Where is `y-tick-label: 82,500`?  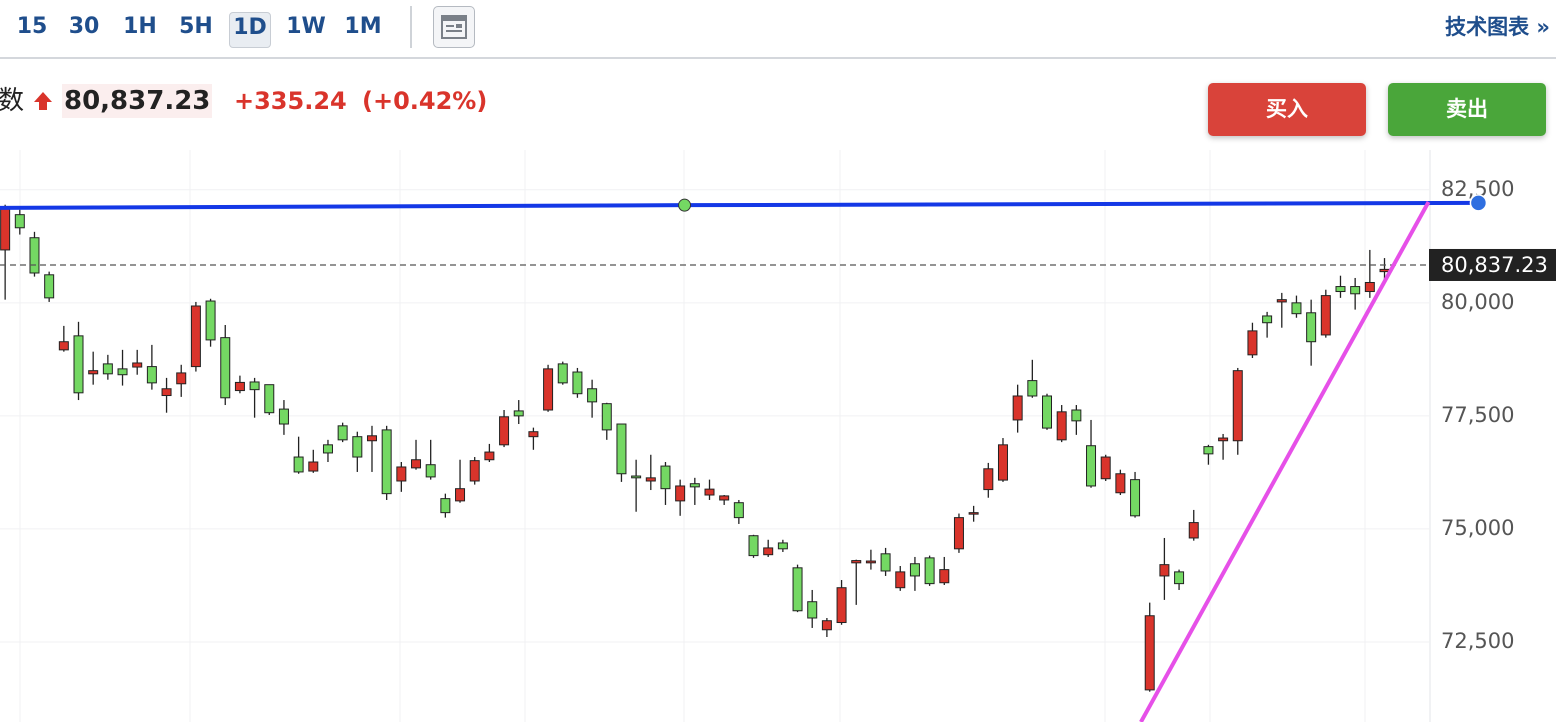 y-tick-label: 82,500 is located at coordinates (1477, 189).